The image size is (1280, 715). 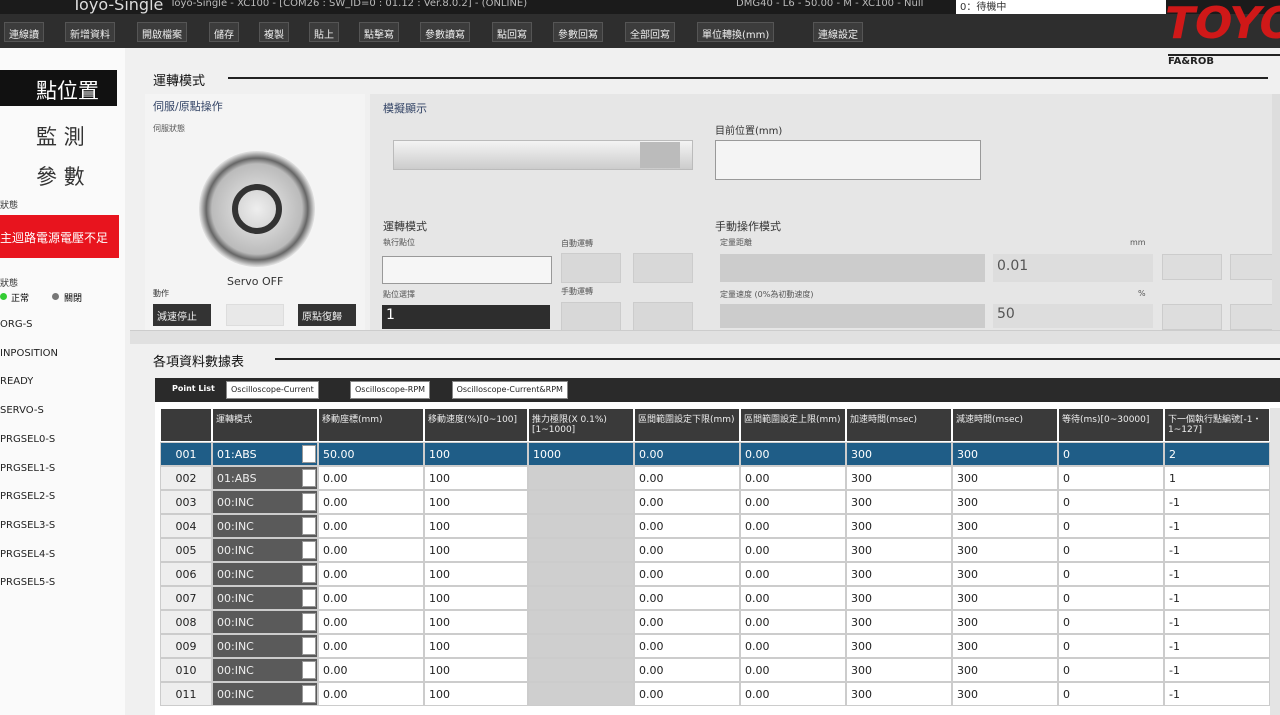 I want to click on label: 動作, so click(x=161, y=293).